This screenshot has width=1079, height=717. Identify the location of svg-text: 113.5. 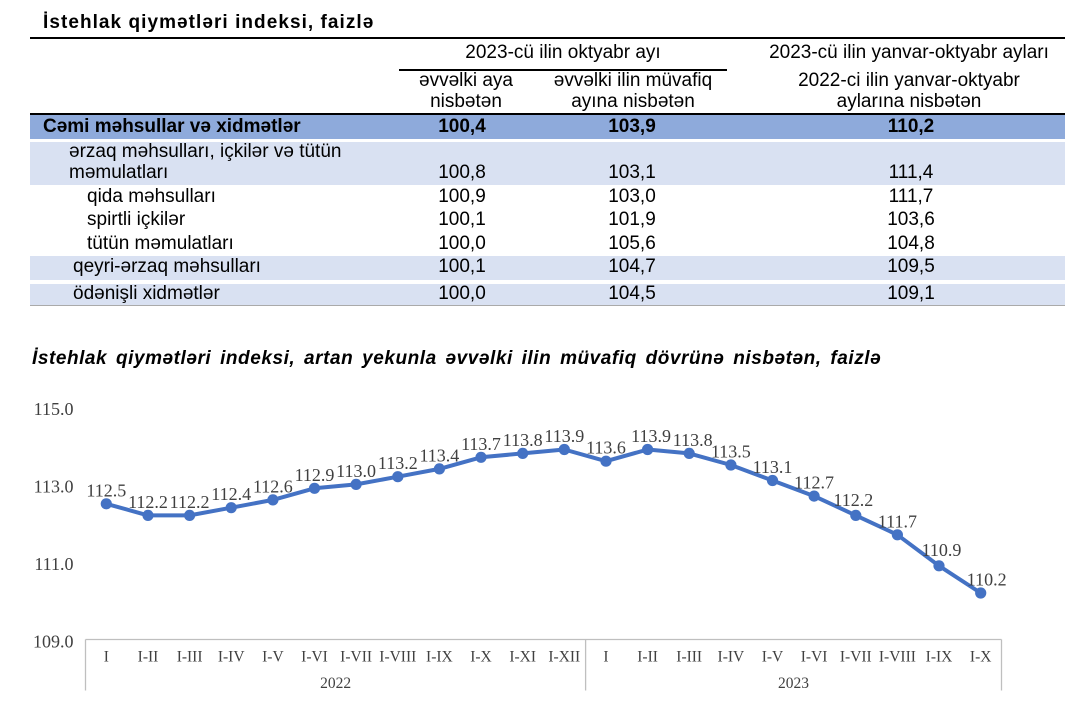
(731, 452).